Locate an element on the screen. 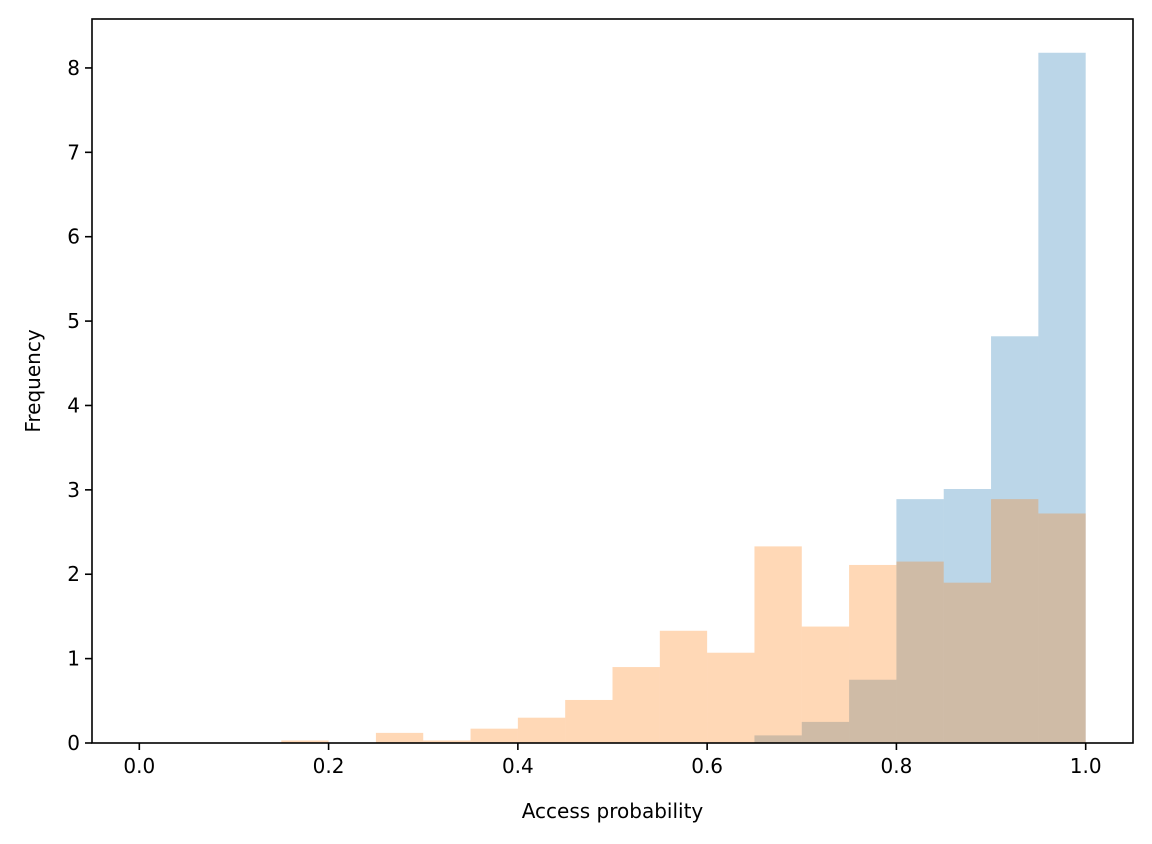  x-axis-ticks: 0.0 0.2 0.4 0.6 0.8 1.0 is located at coordinates (612, 760).